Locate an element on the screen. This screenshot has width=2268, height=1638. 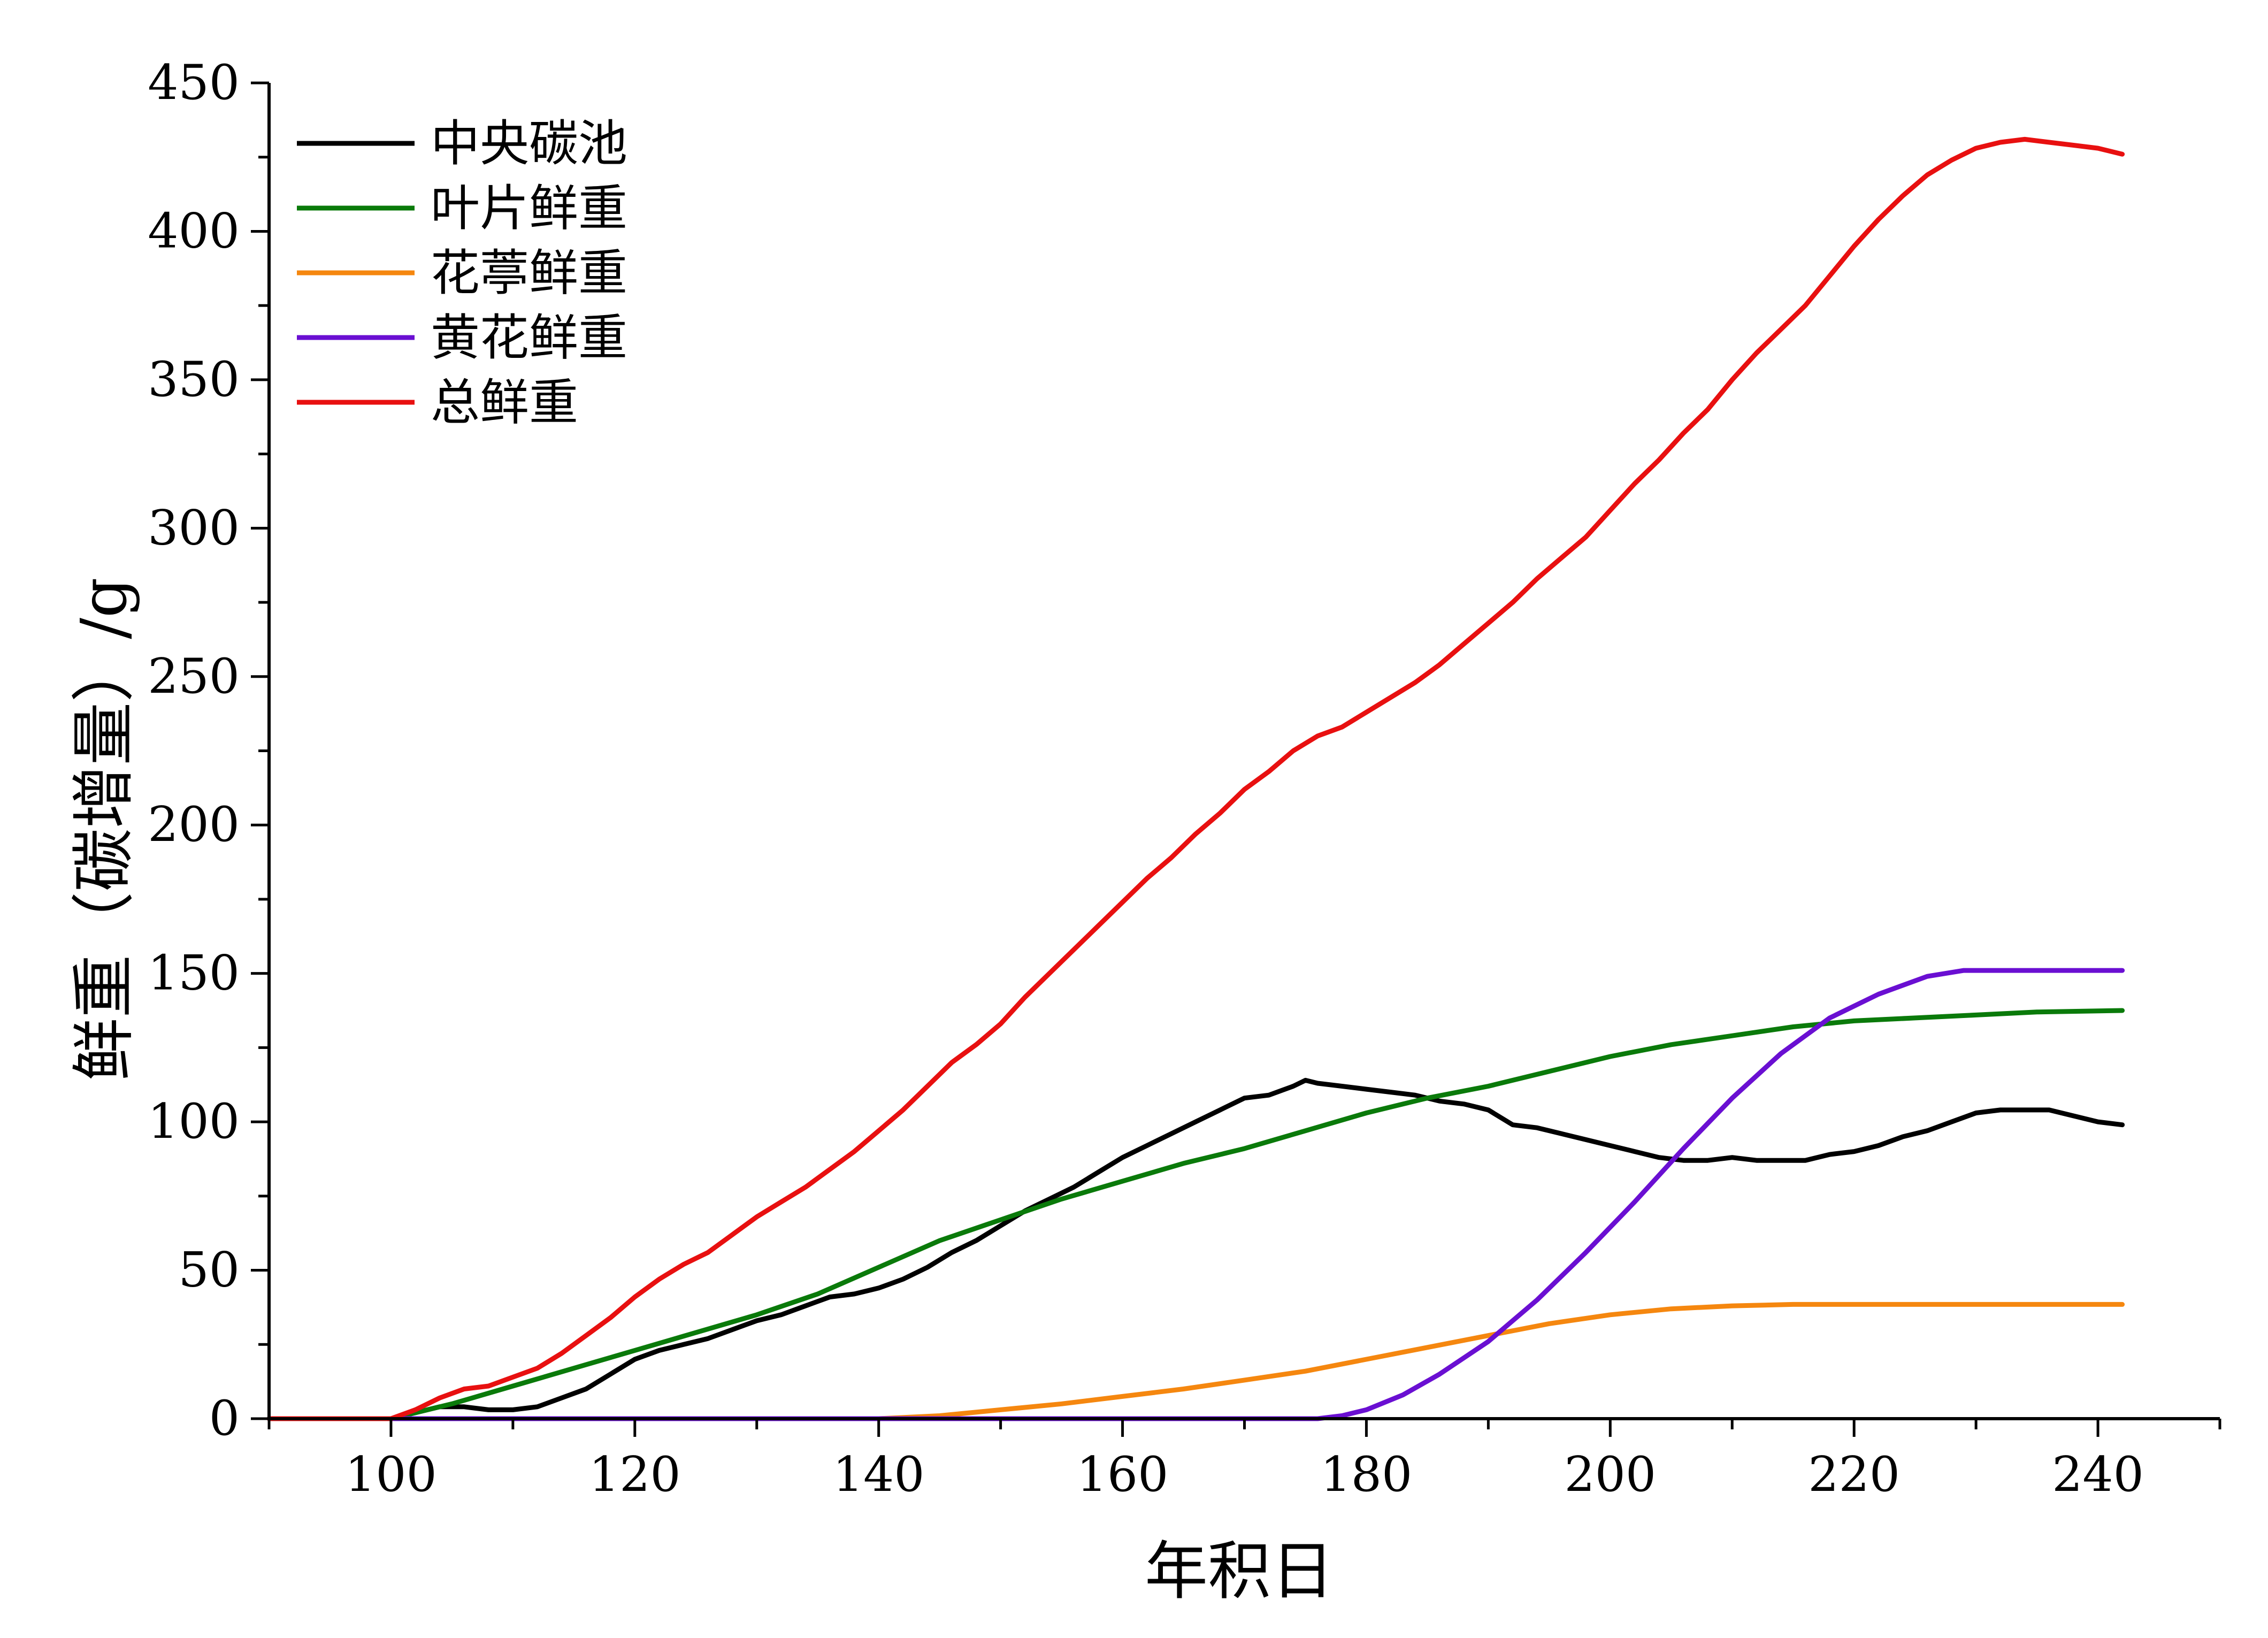
legend-label-3: 花葶鲜重 is located at coordinates (529, 273).